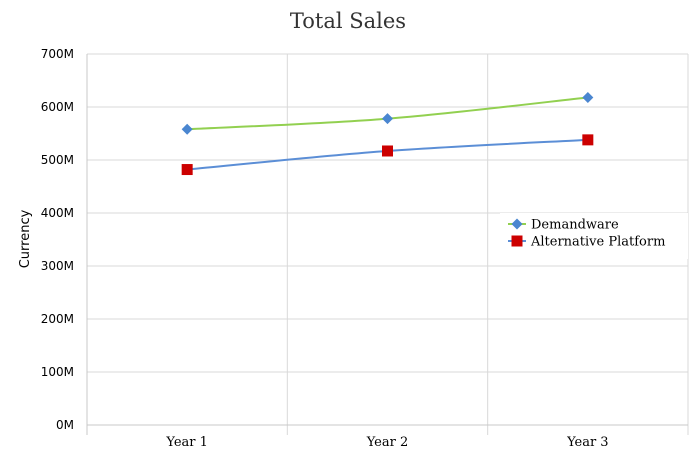 Image resolution: width=700 pixels, height=467 pixels. I want to click on legend-box, so click(594, 236).